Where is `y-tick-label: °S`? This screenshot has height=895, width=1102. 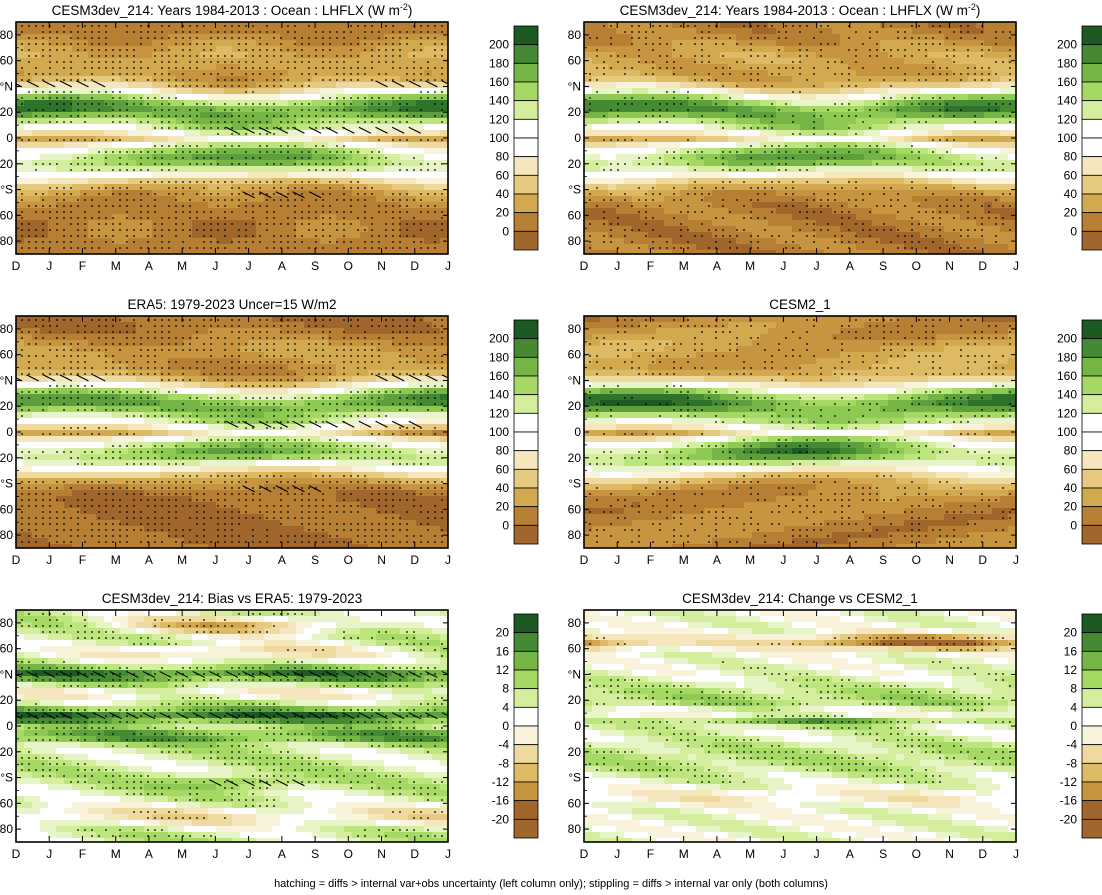
y-tick-label: °S is located at coordinates (6, 190).